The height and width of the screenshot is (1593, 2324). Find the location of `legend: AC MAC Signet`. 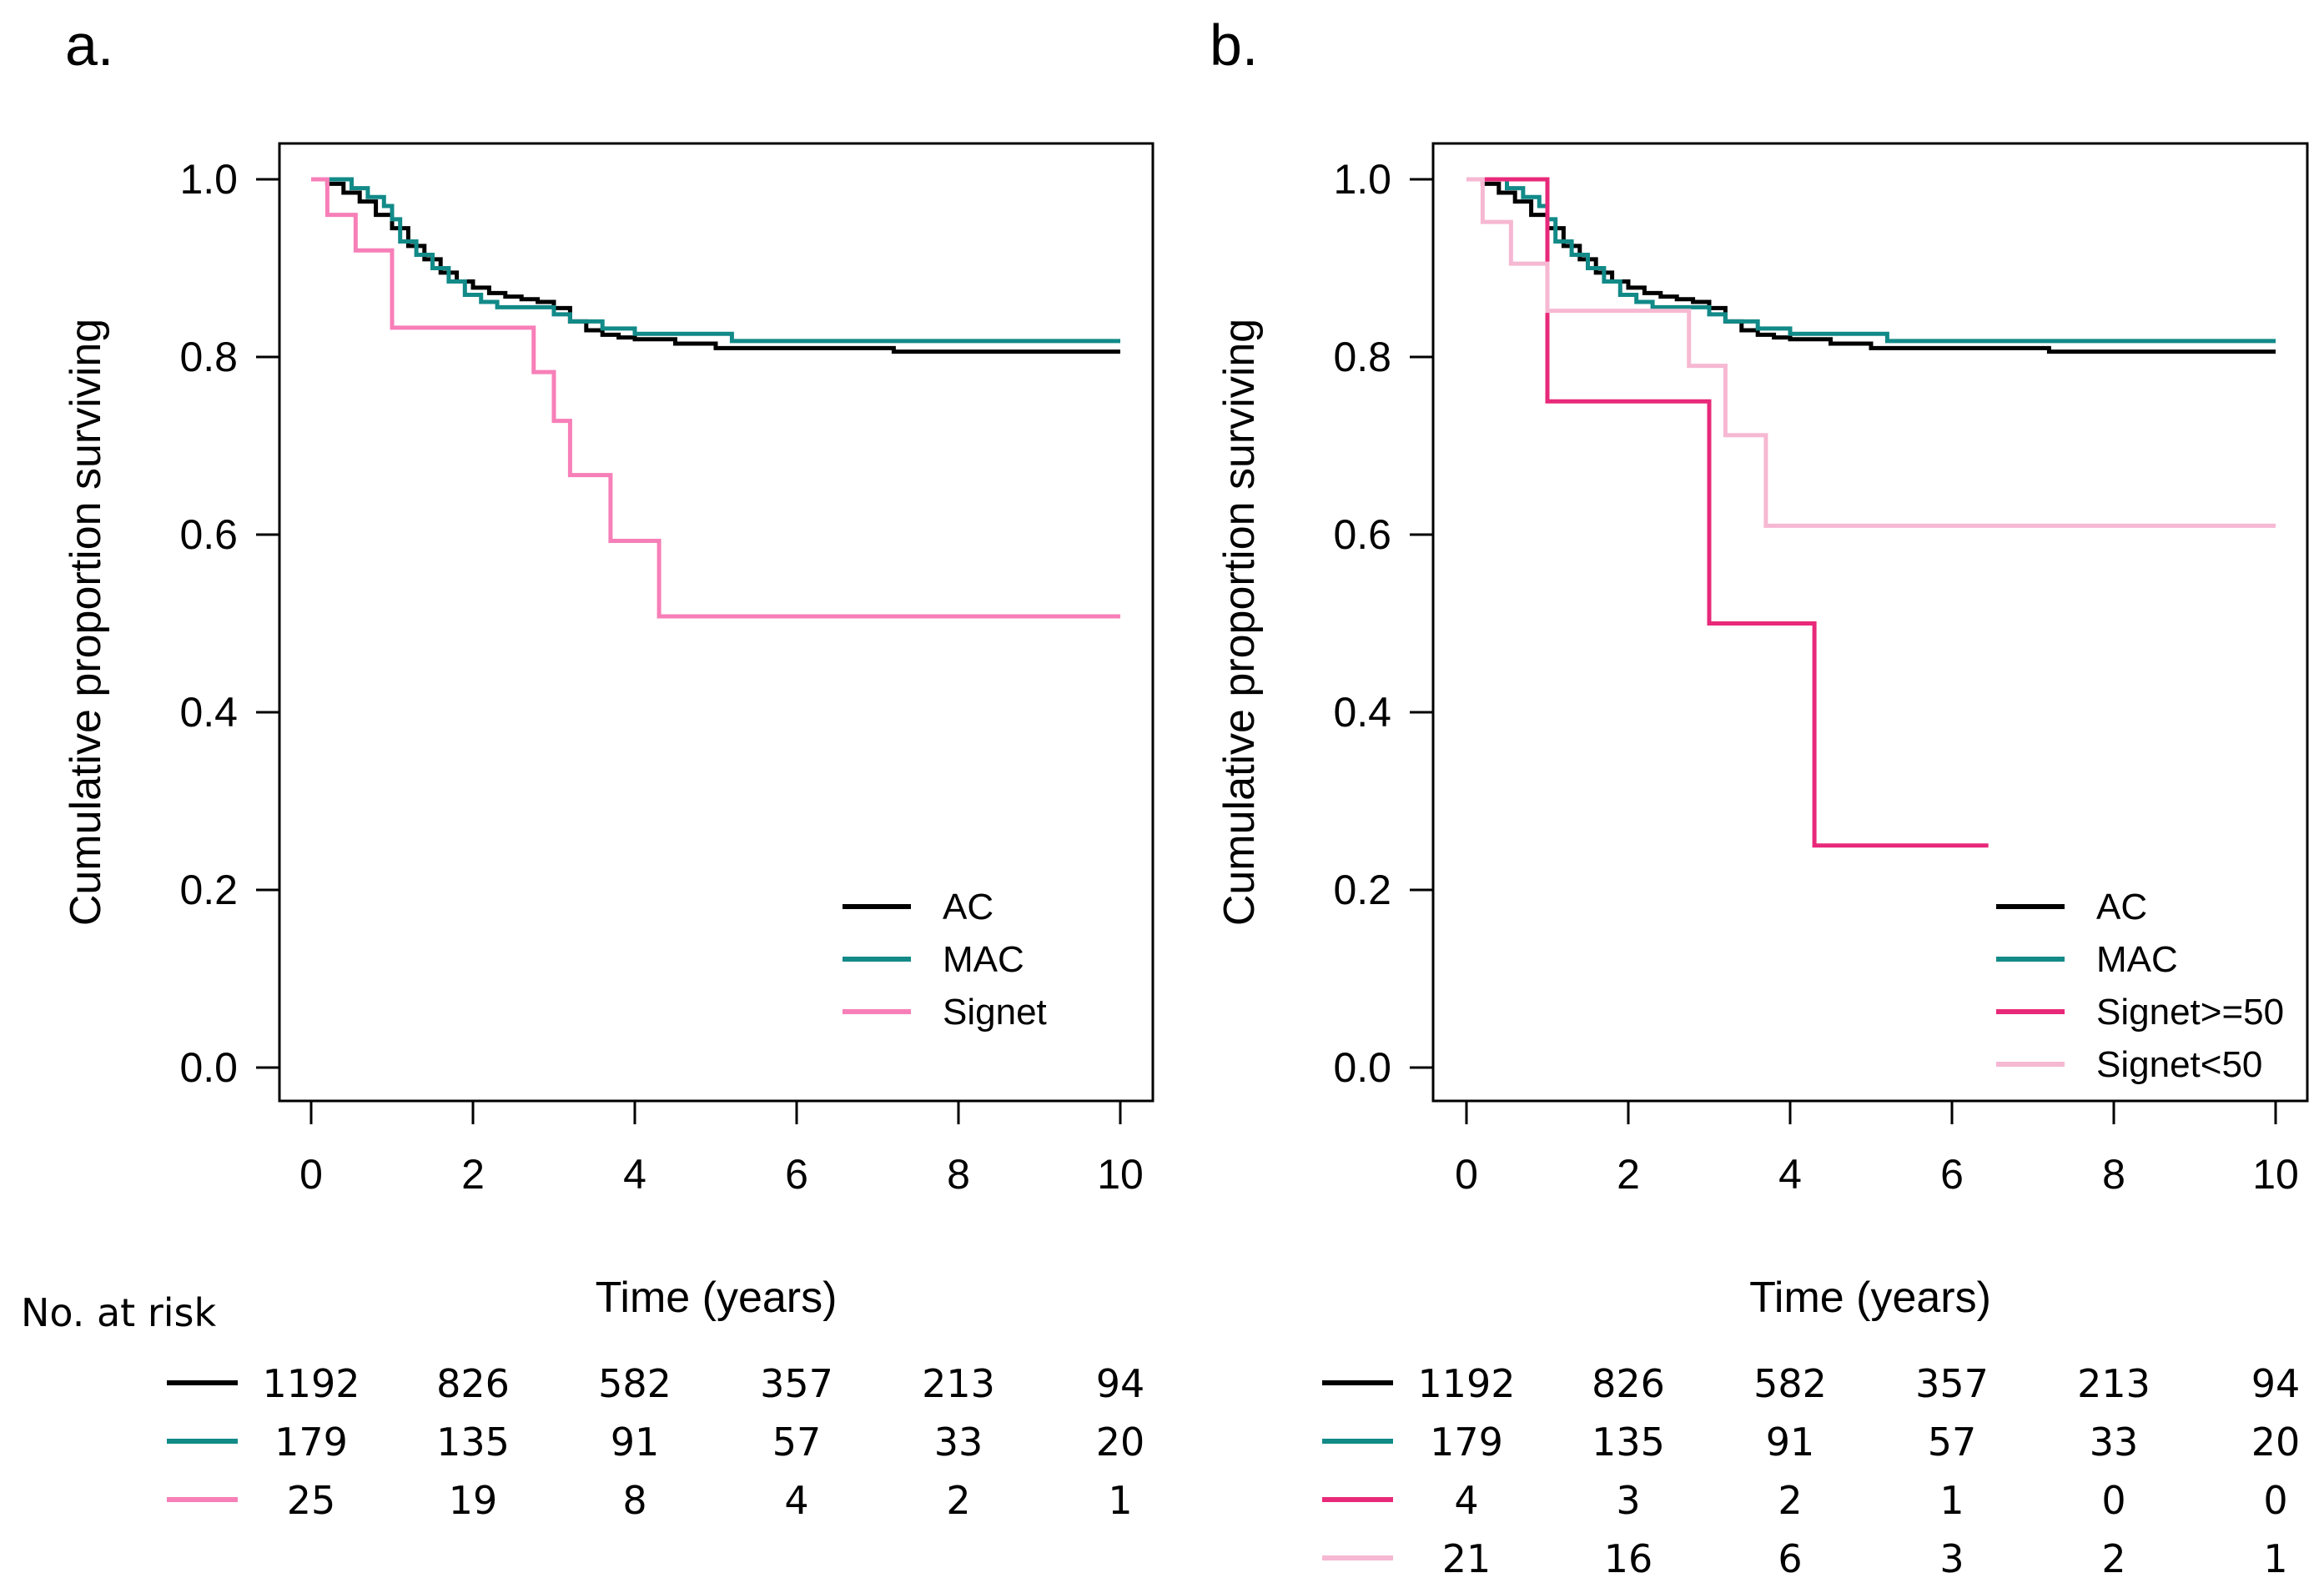

legend: AC MAC Signet is located at coordinates (945, 960).